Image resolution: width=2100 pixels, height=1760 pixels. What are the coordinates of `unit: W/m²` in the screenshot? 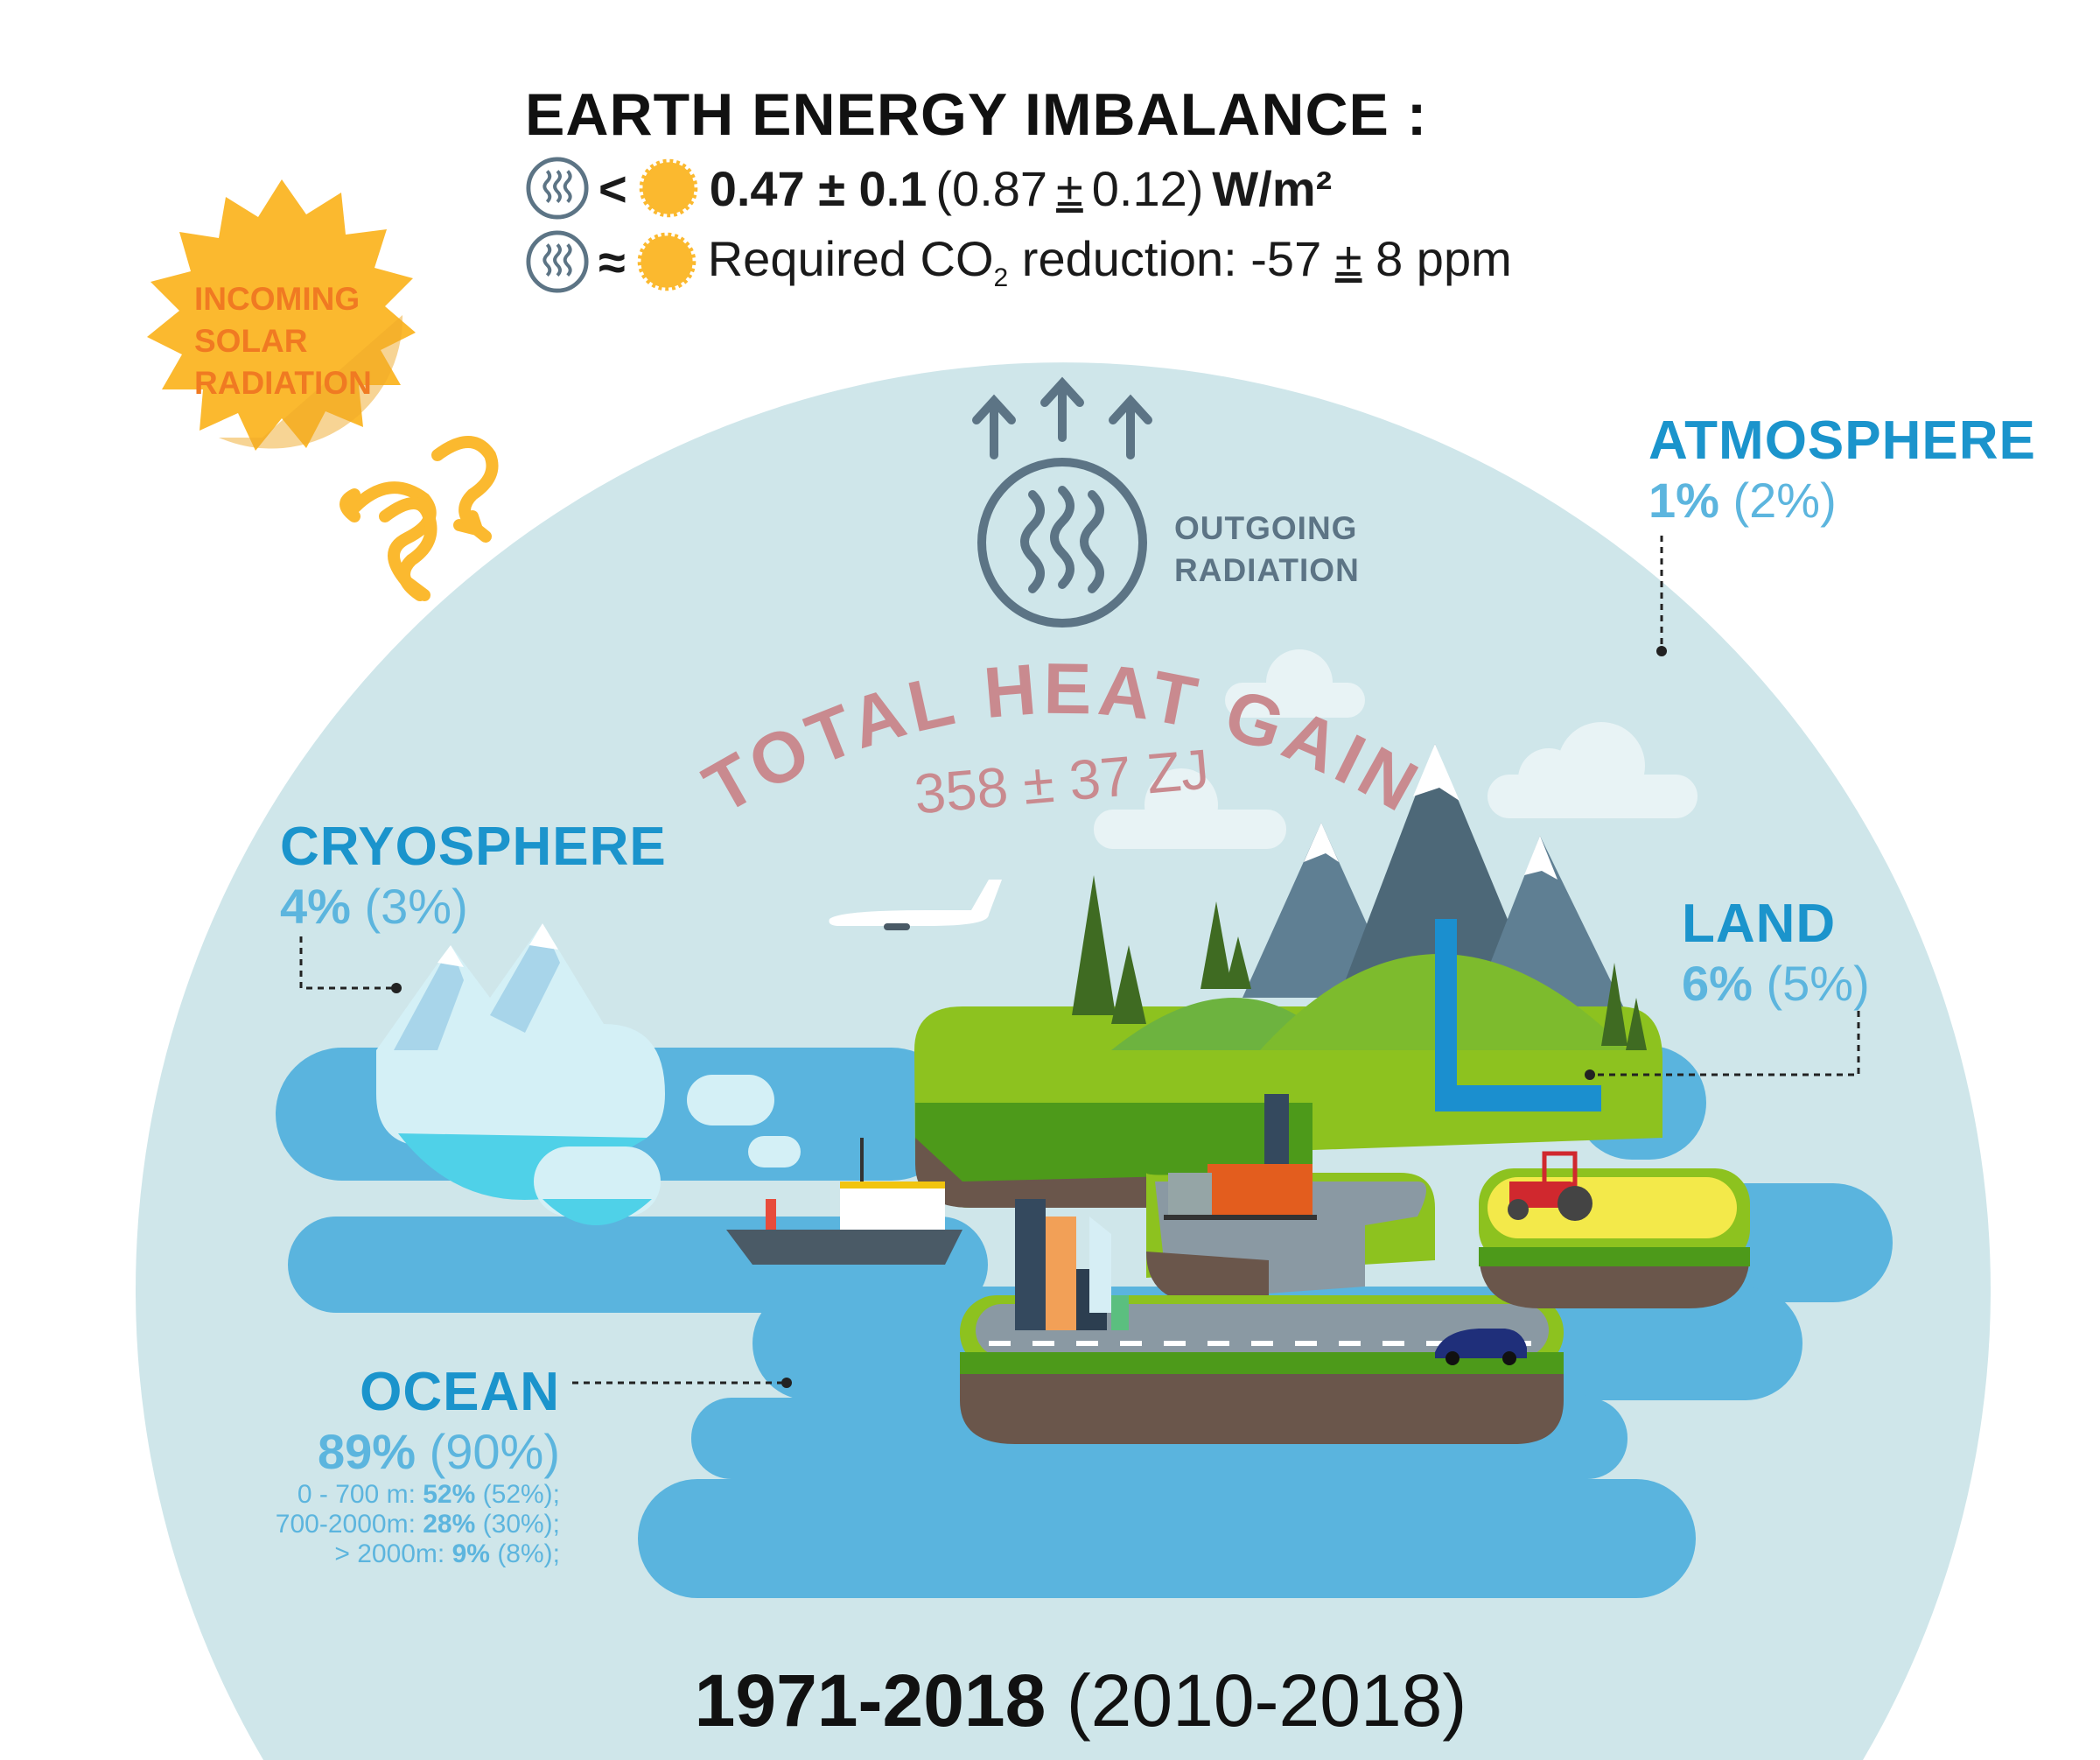 It's located at (1272, 188).